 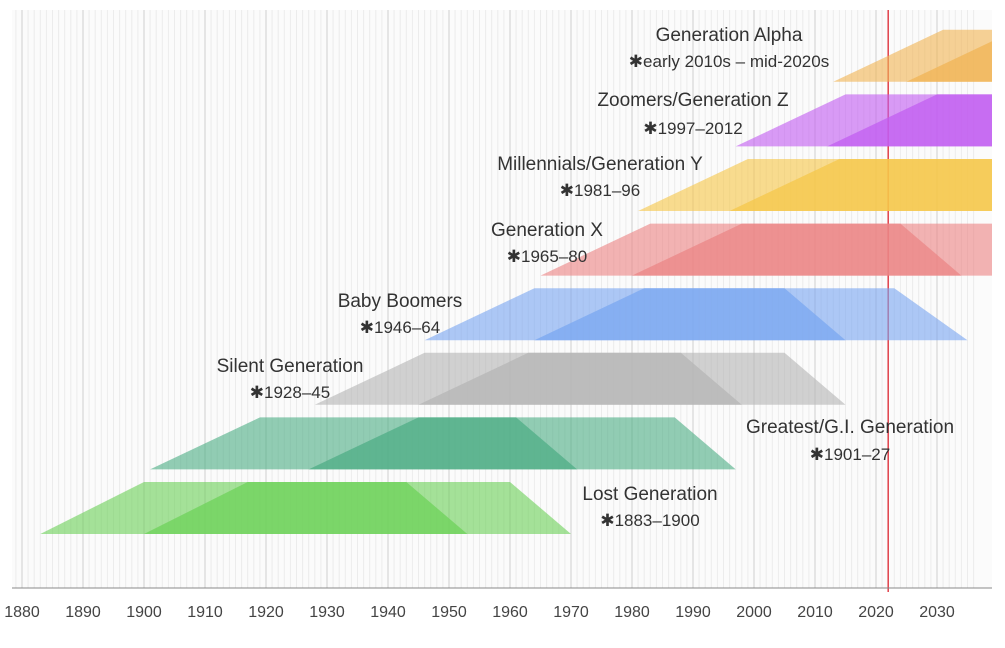 I want to click on label-lost-generation-years: ✱1883–1900, so click(x=649, y=520).